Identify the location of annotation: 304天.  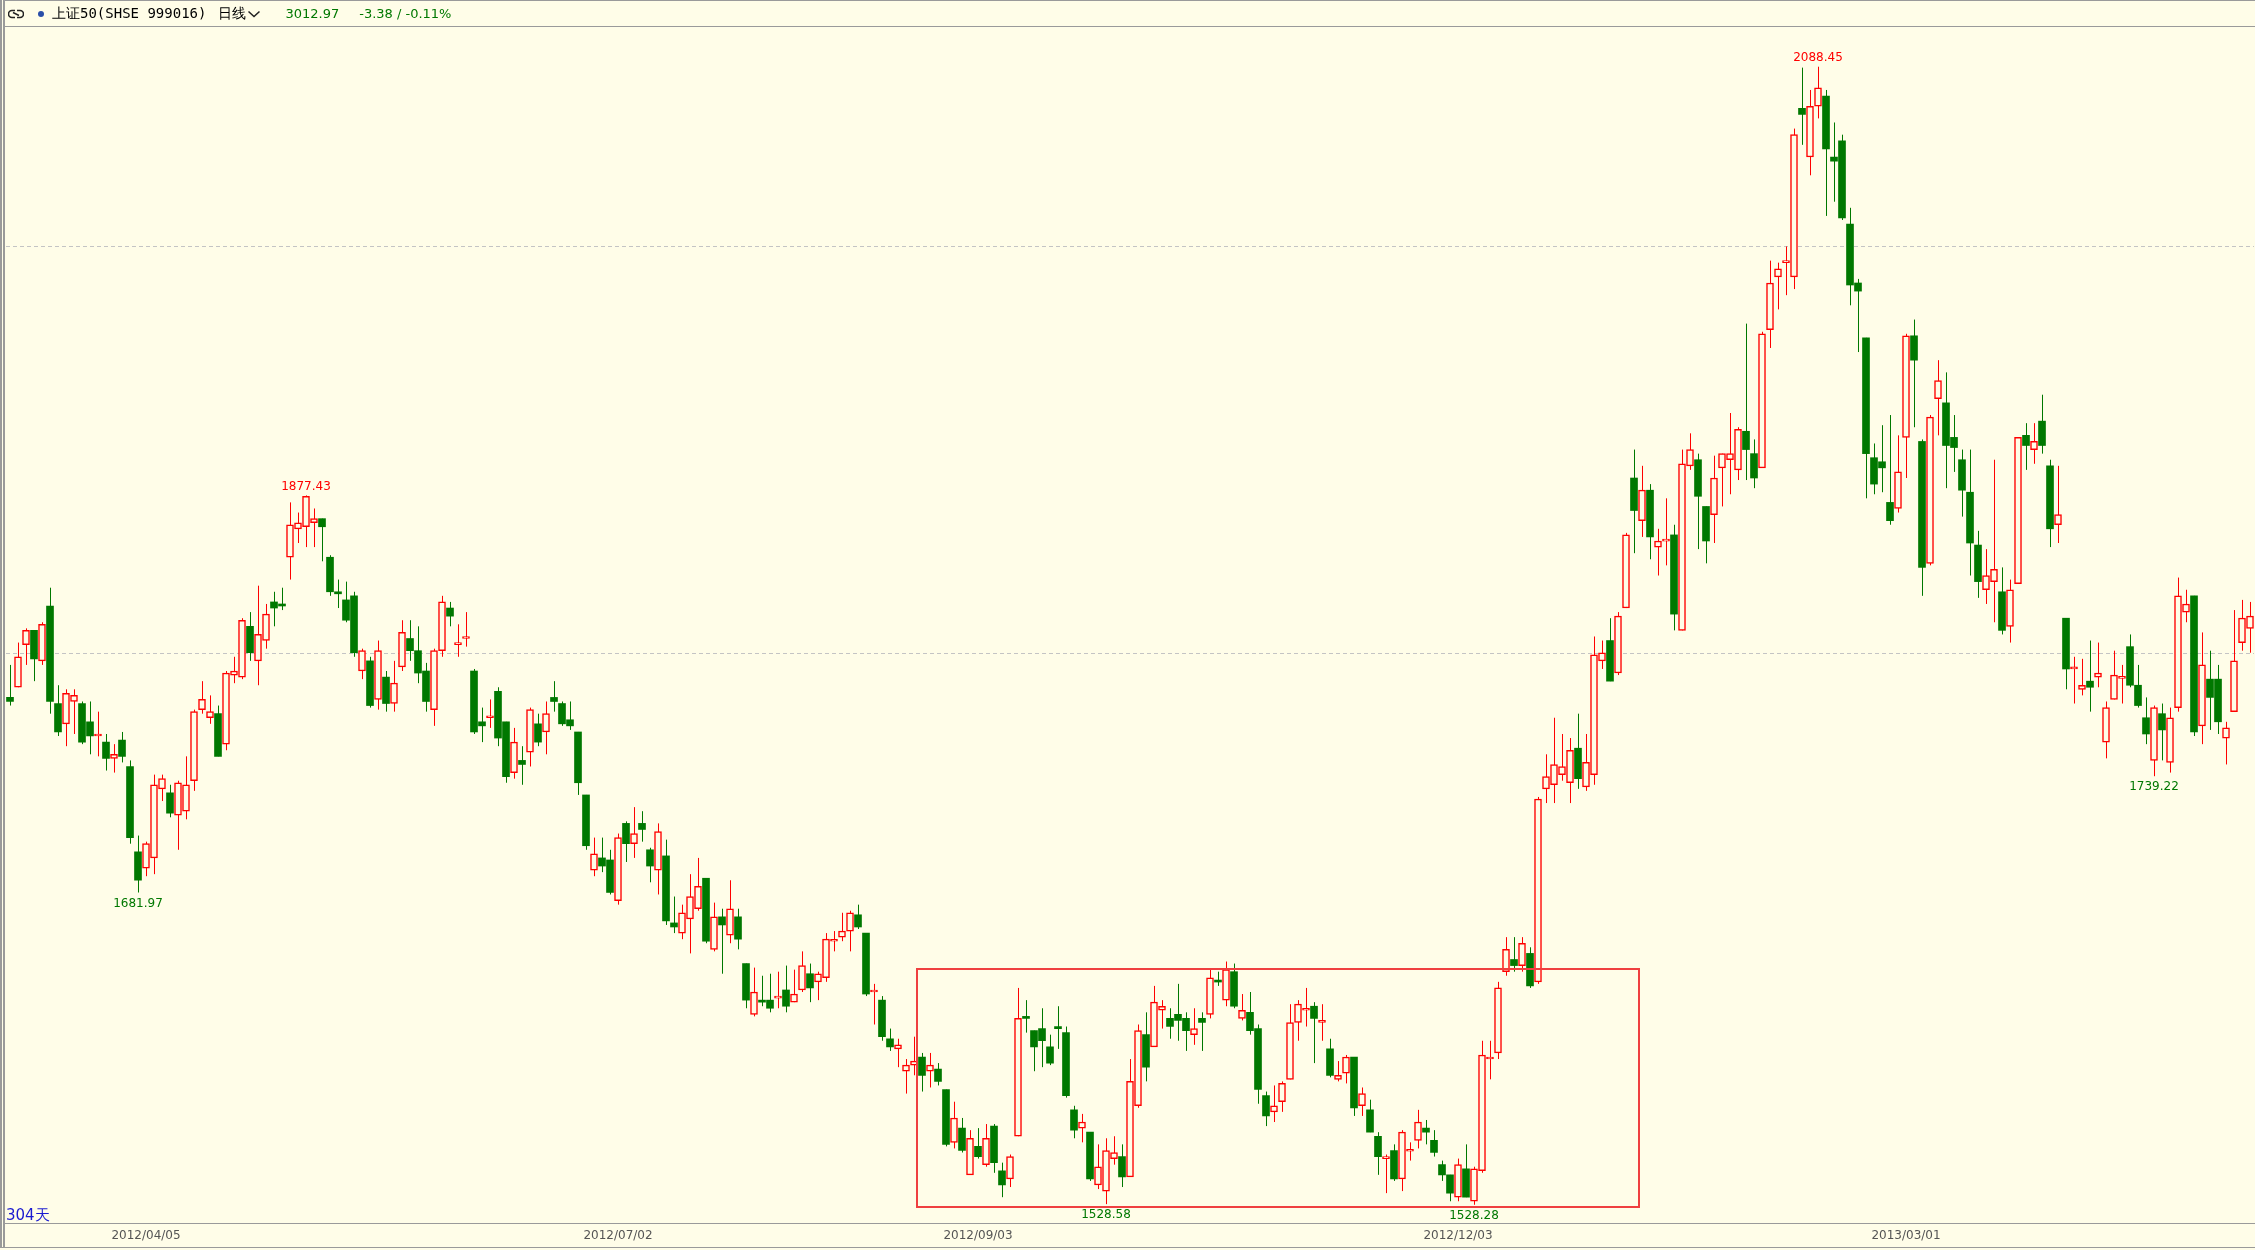
(28, 1215).